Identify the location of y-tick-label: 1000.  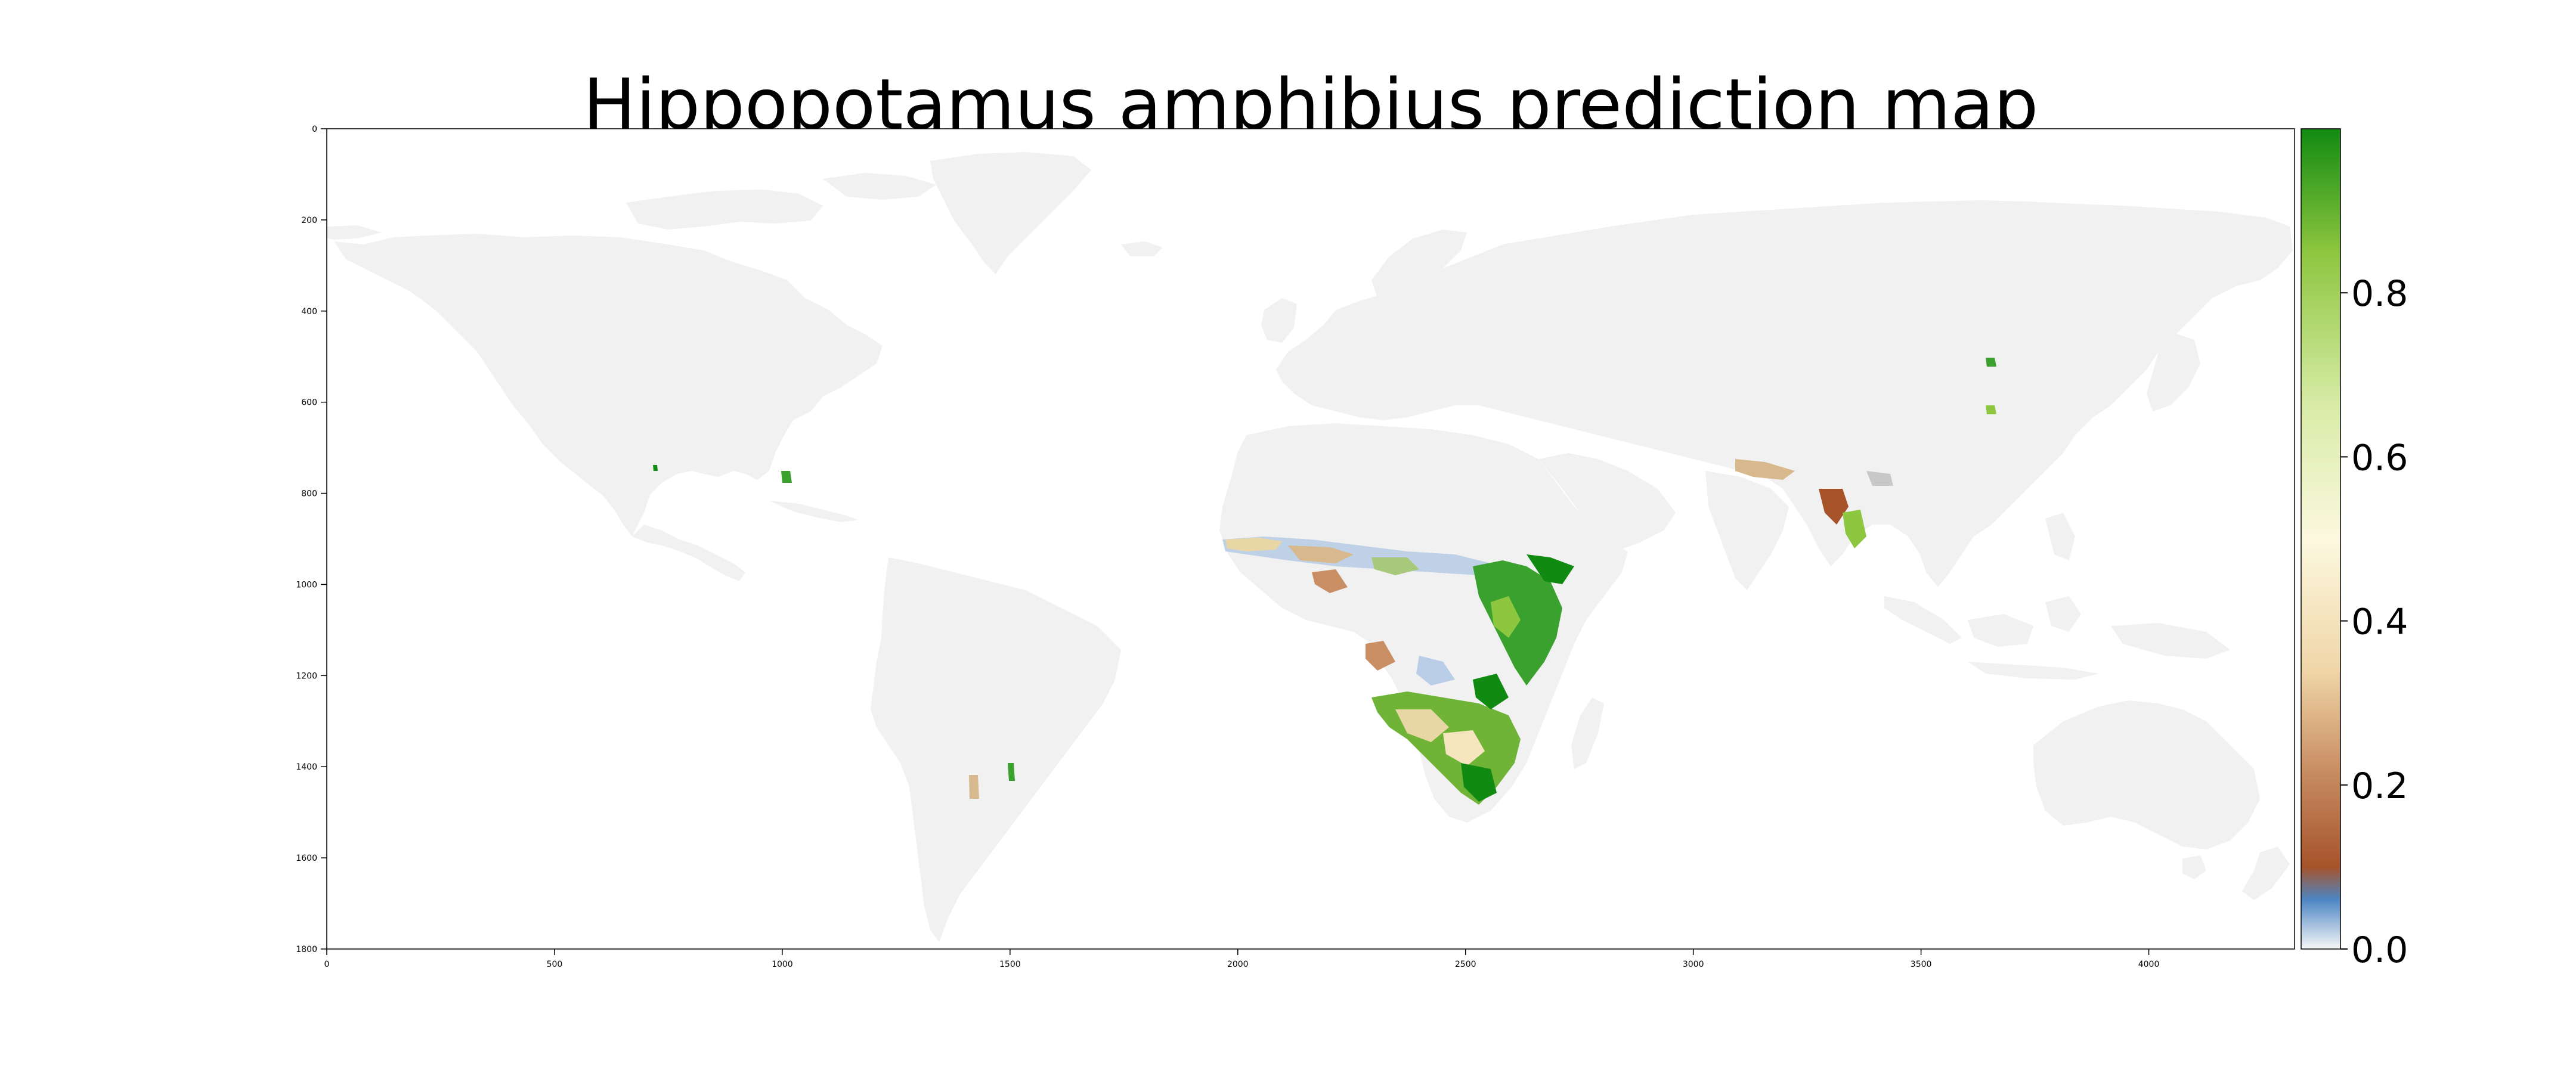
(307, 585).